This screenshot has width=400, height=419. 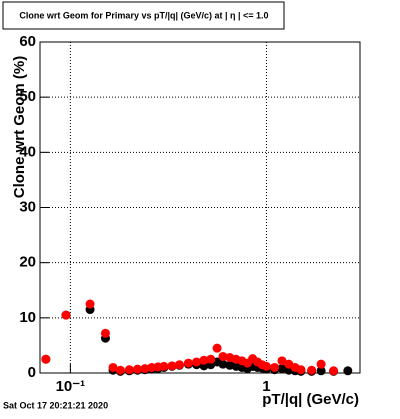 What do you see at coordinates (32, 372) in the screenshot?
I see `y-tick-label: 0` at bounding box center [32, 372].